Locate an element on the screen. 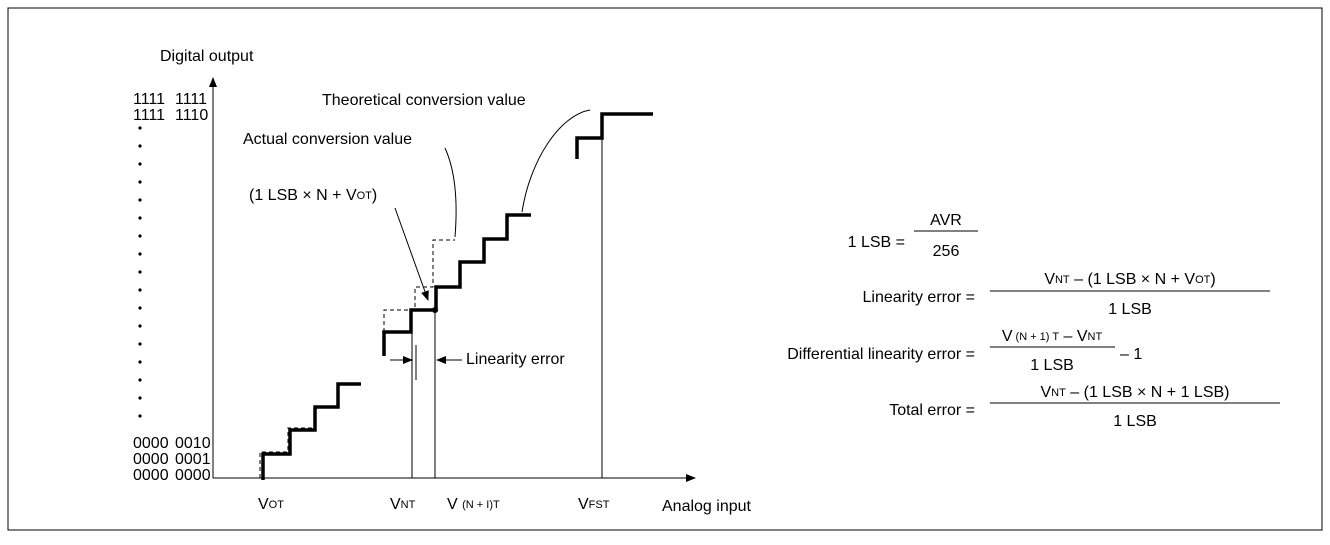  input-level-label: V (N + I)T is located at coordinates (473, 504).